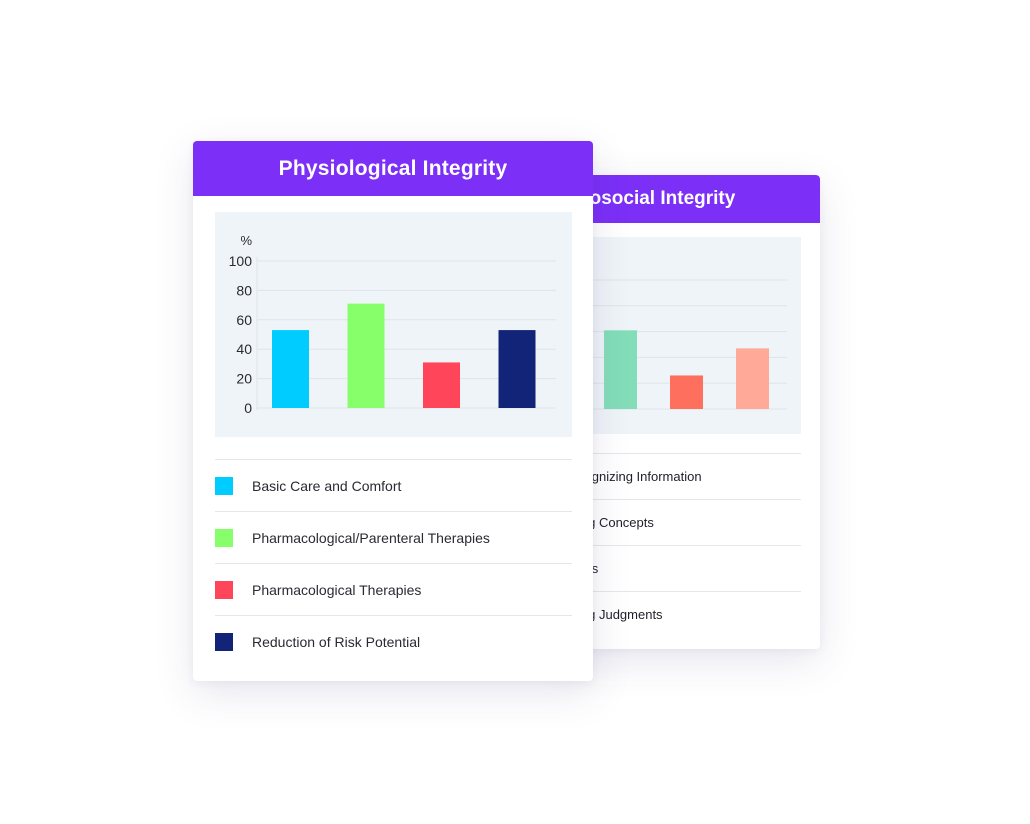  I want to click on legend-item: Pharmacological/Parenteral Therapies, so click(393, 537).